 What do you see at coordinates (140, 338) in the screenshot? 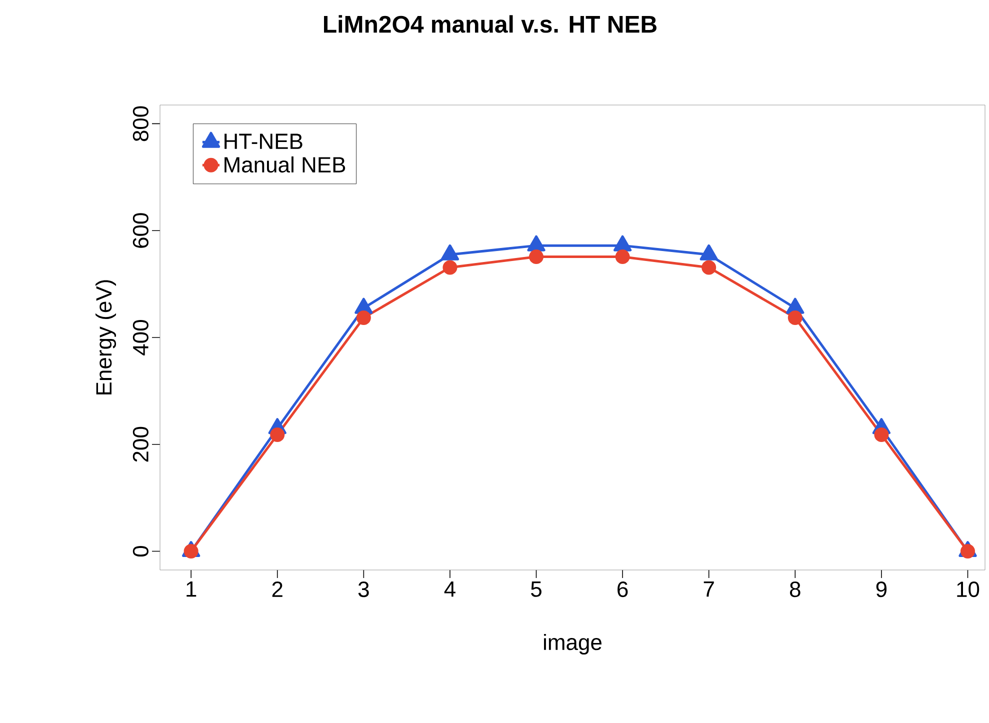
I see `y-tick-label: 400` at bounding box center [140, 338].